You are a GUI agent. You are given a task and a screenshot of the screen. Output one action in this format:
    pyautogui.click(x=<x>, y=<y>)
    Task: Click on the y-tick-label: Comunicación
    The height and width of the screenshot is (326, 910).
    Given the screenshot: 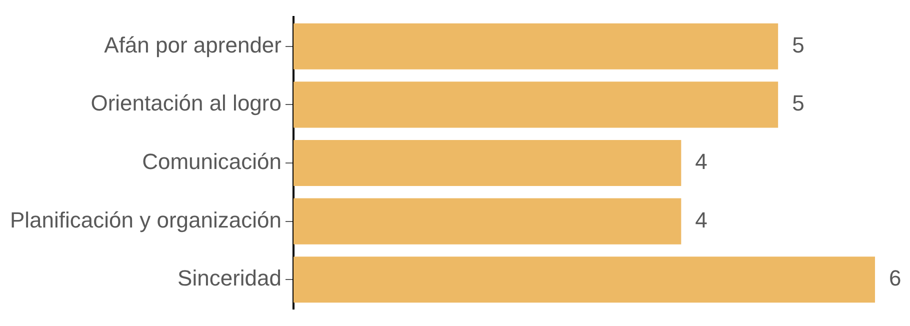 What is the action you would take?
    pyautogui.click(x=212, y=161)
    